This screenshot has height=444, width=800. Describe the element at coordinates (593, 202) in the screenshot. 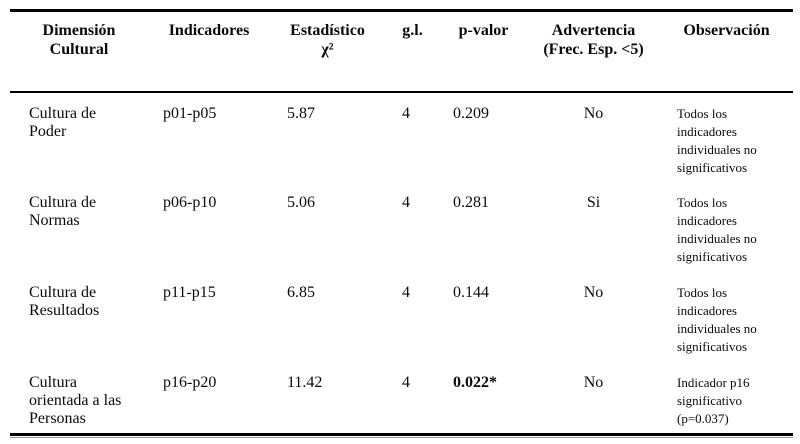

I see `advertencia-cell: Si` at that location.